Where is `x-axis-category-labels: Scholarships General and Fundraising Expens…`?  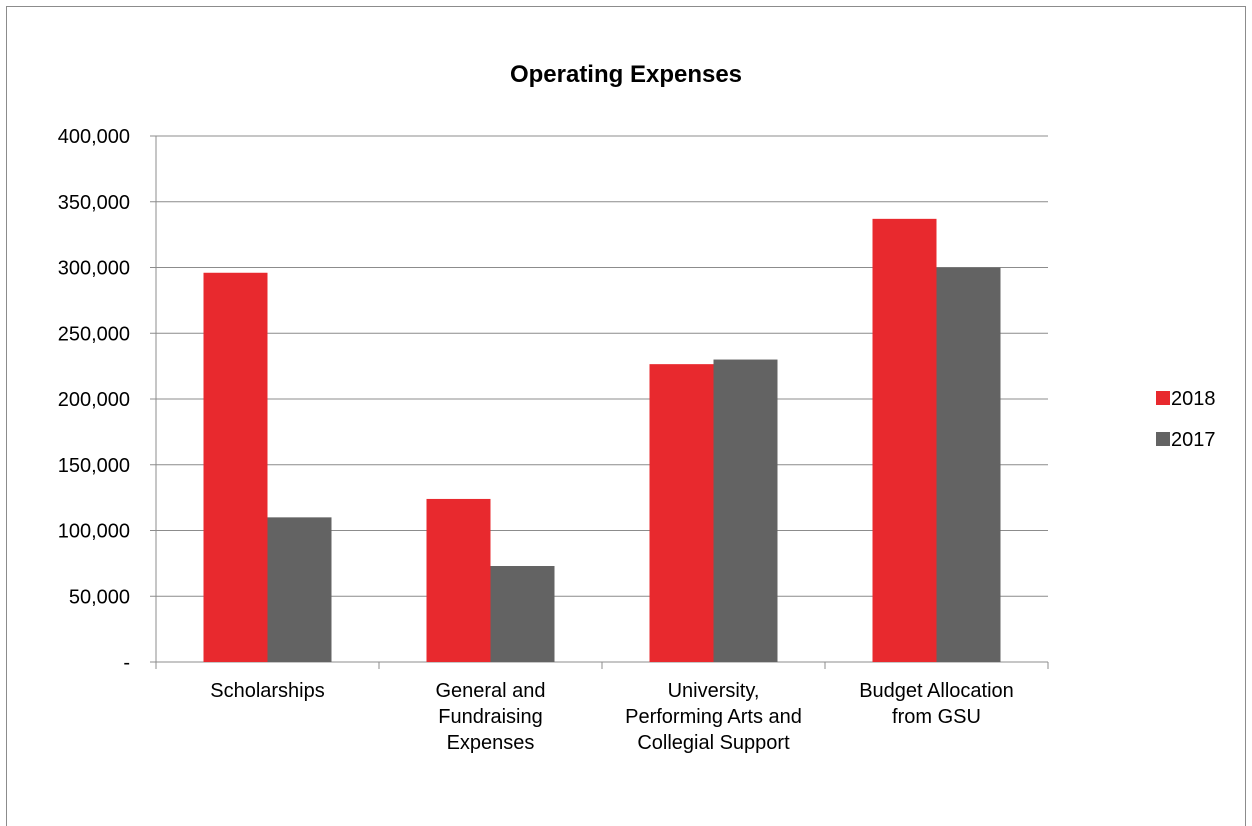 x-axis-category-labels: Scholarships General and Fundraising Expens… is located at coordinates (612, 717).